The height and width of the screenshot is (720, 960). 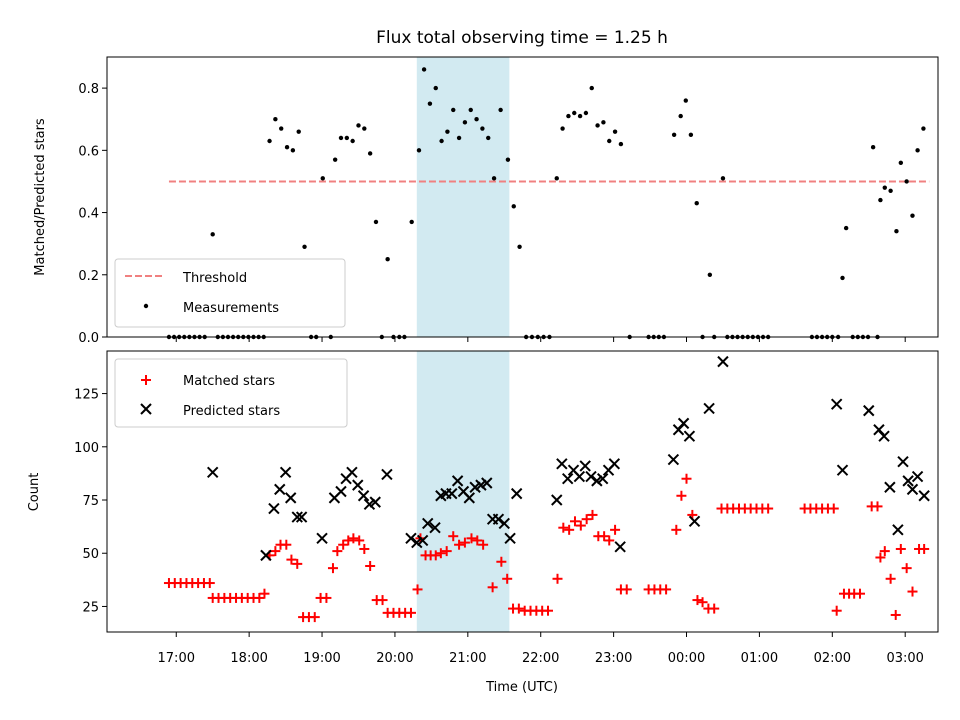 What do you see at coordinates (759, 658) in the screenshot?
I see `x-tick-label: 01:00` at bounding box center [759, 658].